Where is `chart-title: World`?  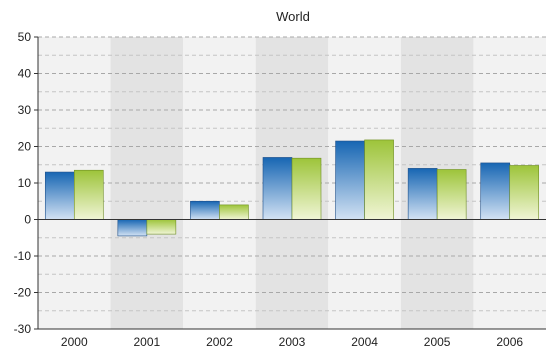
chart-title: World is located at coordinates (293, 16).